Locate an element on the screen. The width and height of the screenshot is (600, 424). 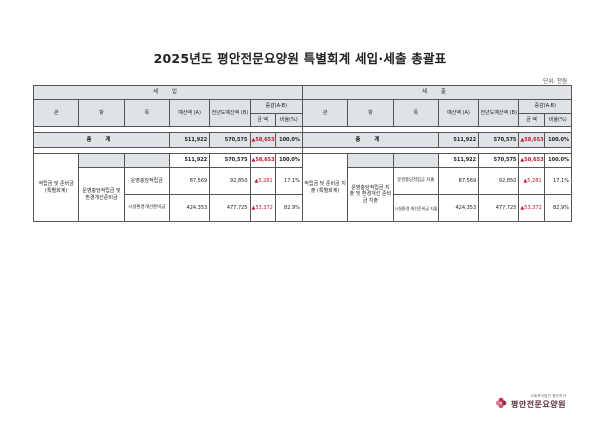
footer-org-name: 평안전문요양원 is located at coordinates (538, 404).